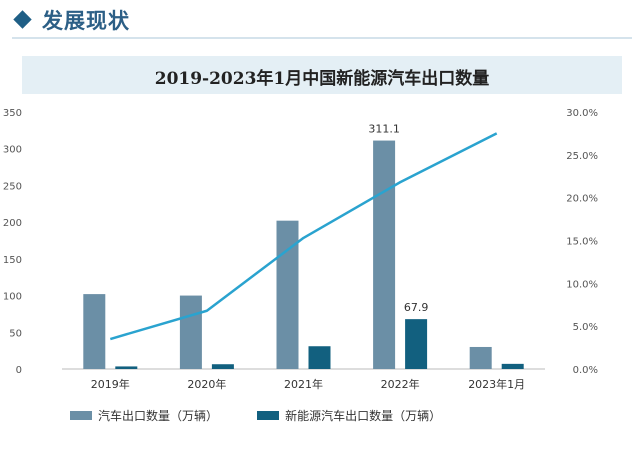 This screenshot has height=459, width=640. I want to click on x-tick-label: 2023年1月, so click(496, 384).